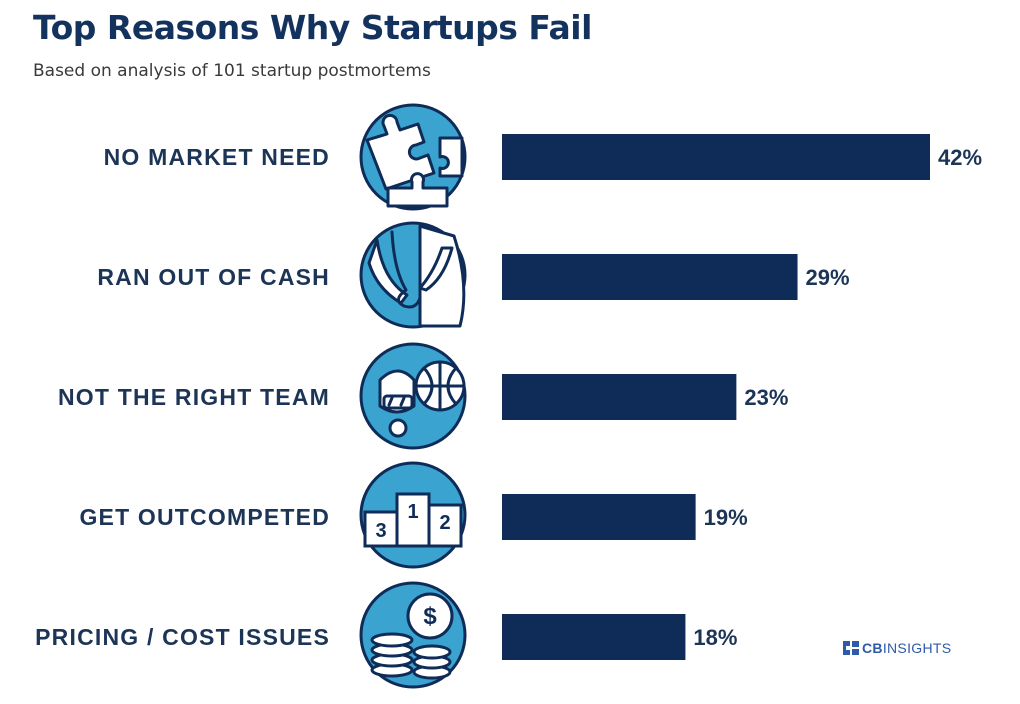 Image resolution: width=1020 pixels, height=704 pixels. I want to click on value-label: 29%, so click(828, 277).